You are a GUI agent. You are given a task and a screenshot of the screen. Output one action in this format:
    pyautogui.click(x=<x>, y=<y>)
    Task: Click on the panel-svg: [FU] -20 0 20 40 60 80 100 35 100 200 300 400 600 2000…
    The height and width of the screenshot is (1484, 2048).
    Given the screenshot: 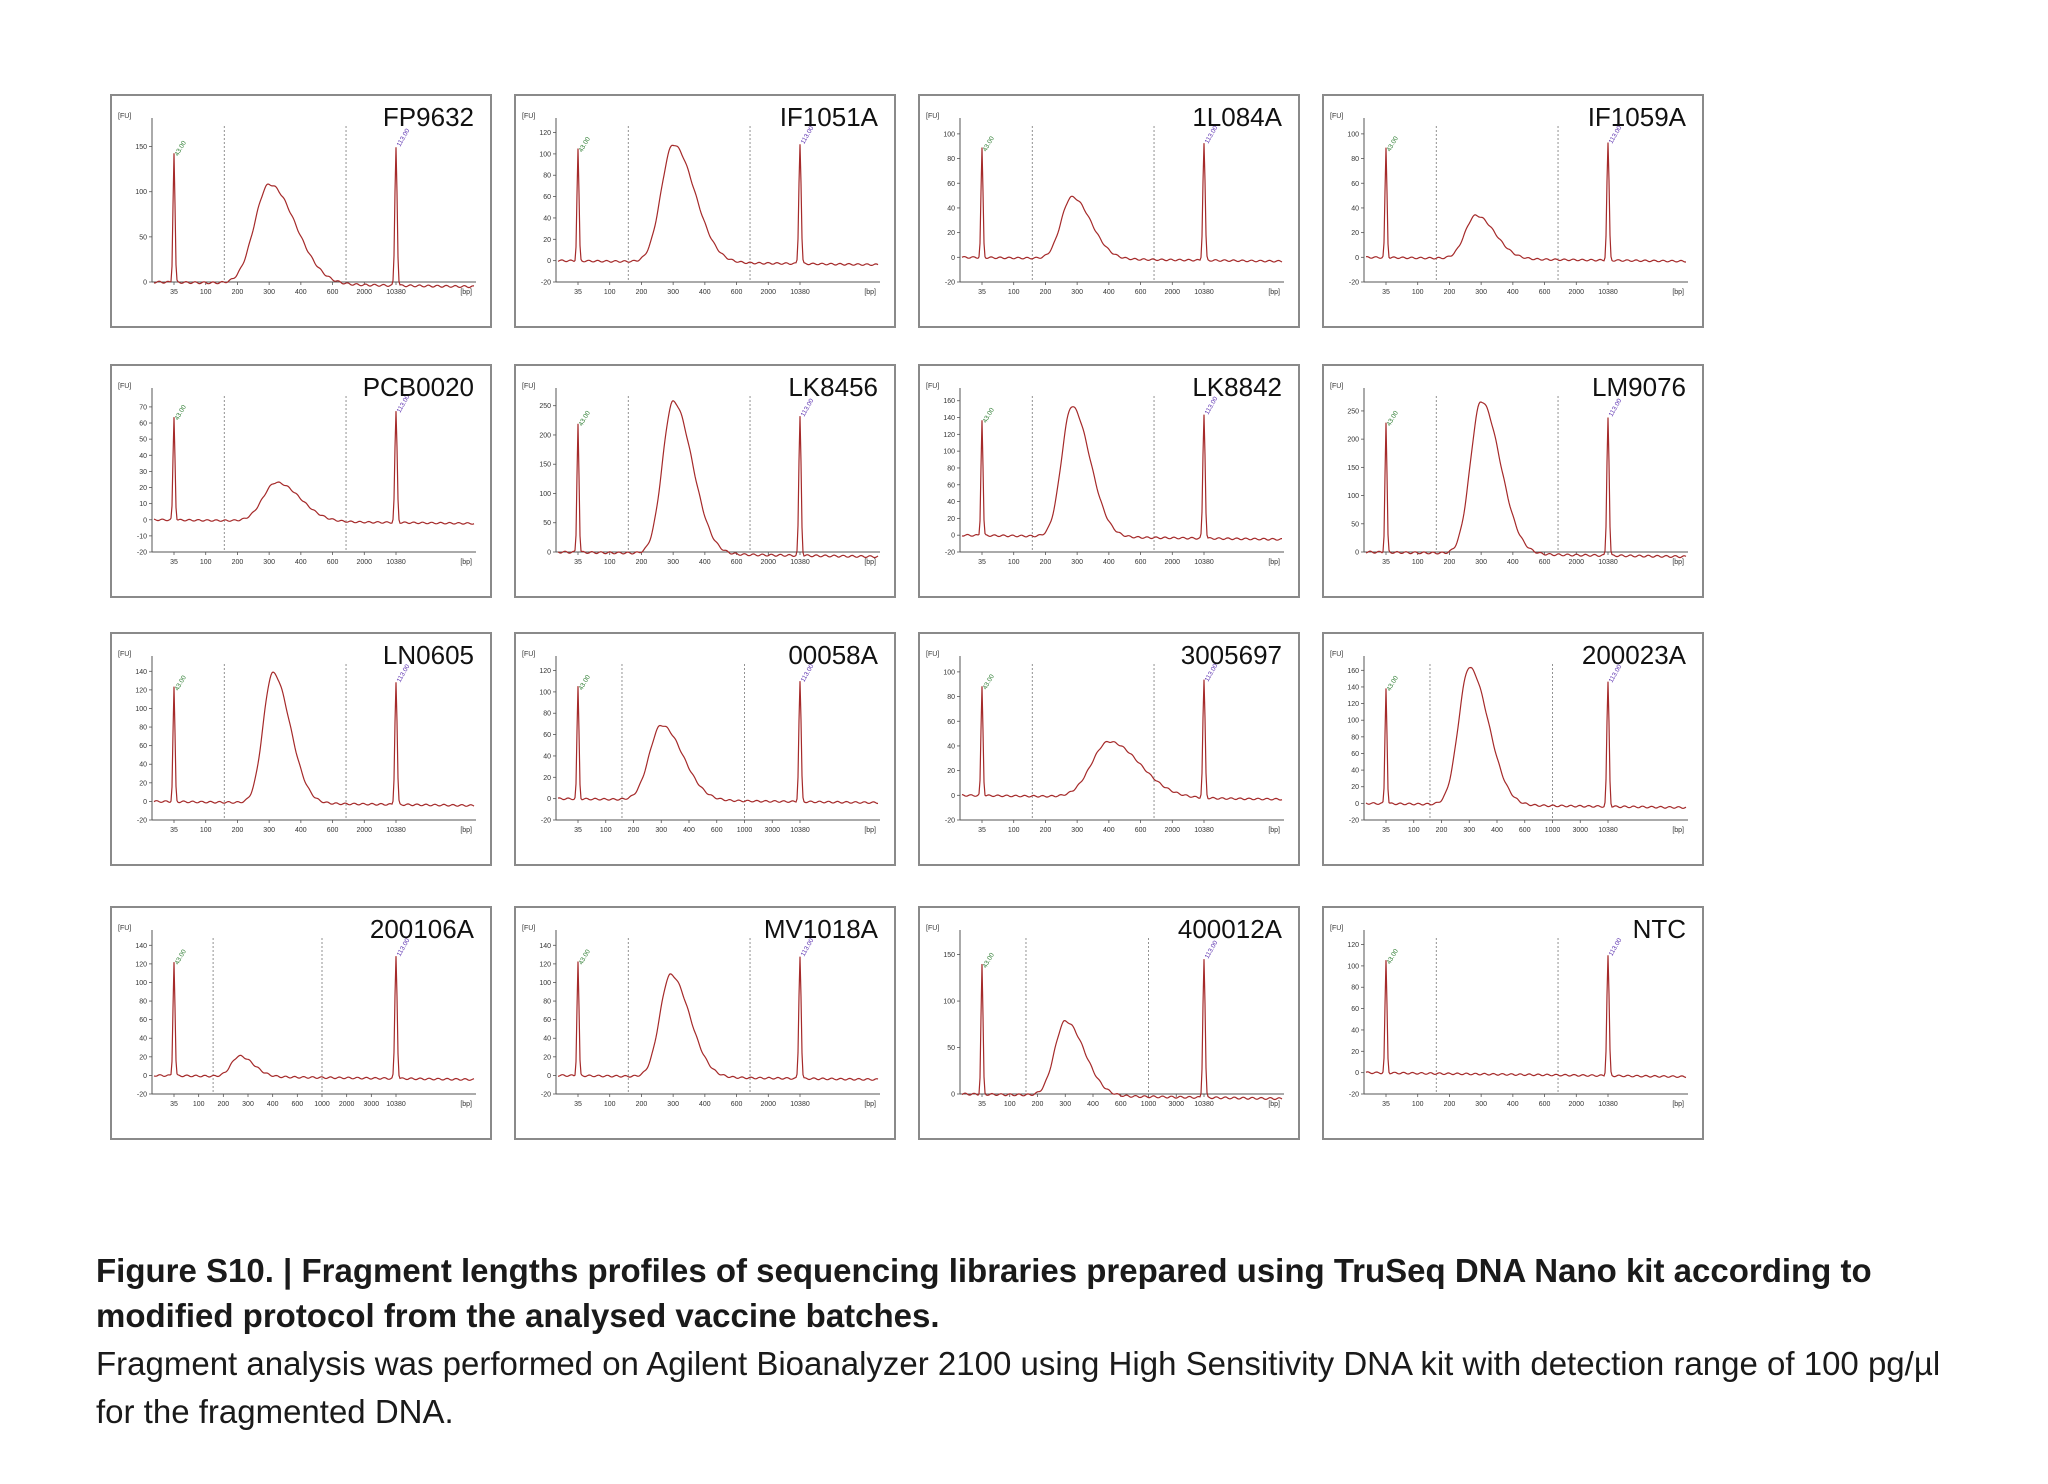 What is the action you would take?
    pyautogui.click(x=1105, y=204)
    